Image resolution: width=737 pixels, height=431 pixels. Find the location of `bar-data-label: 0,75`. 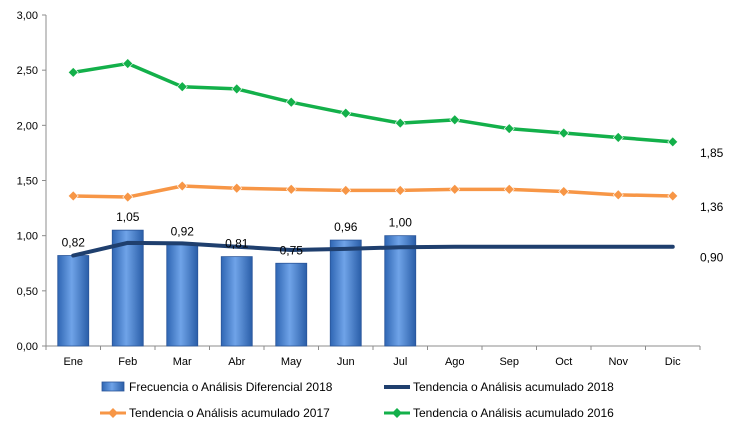

bar-data-label: 0,75 is located at coordinates (292, 250).